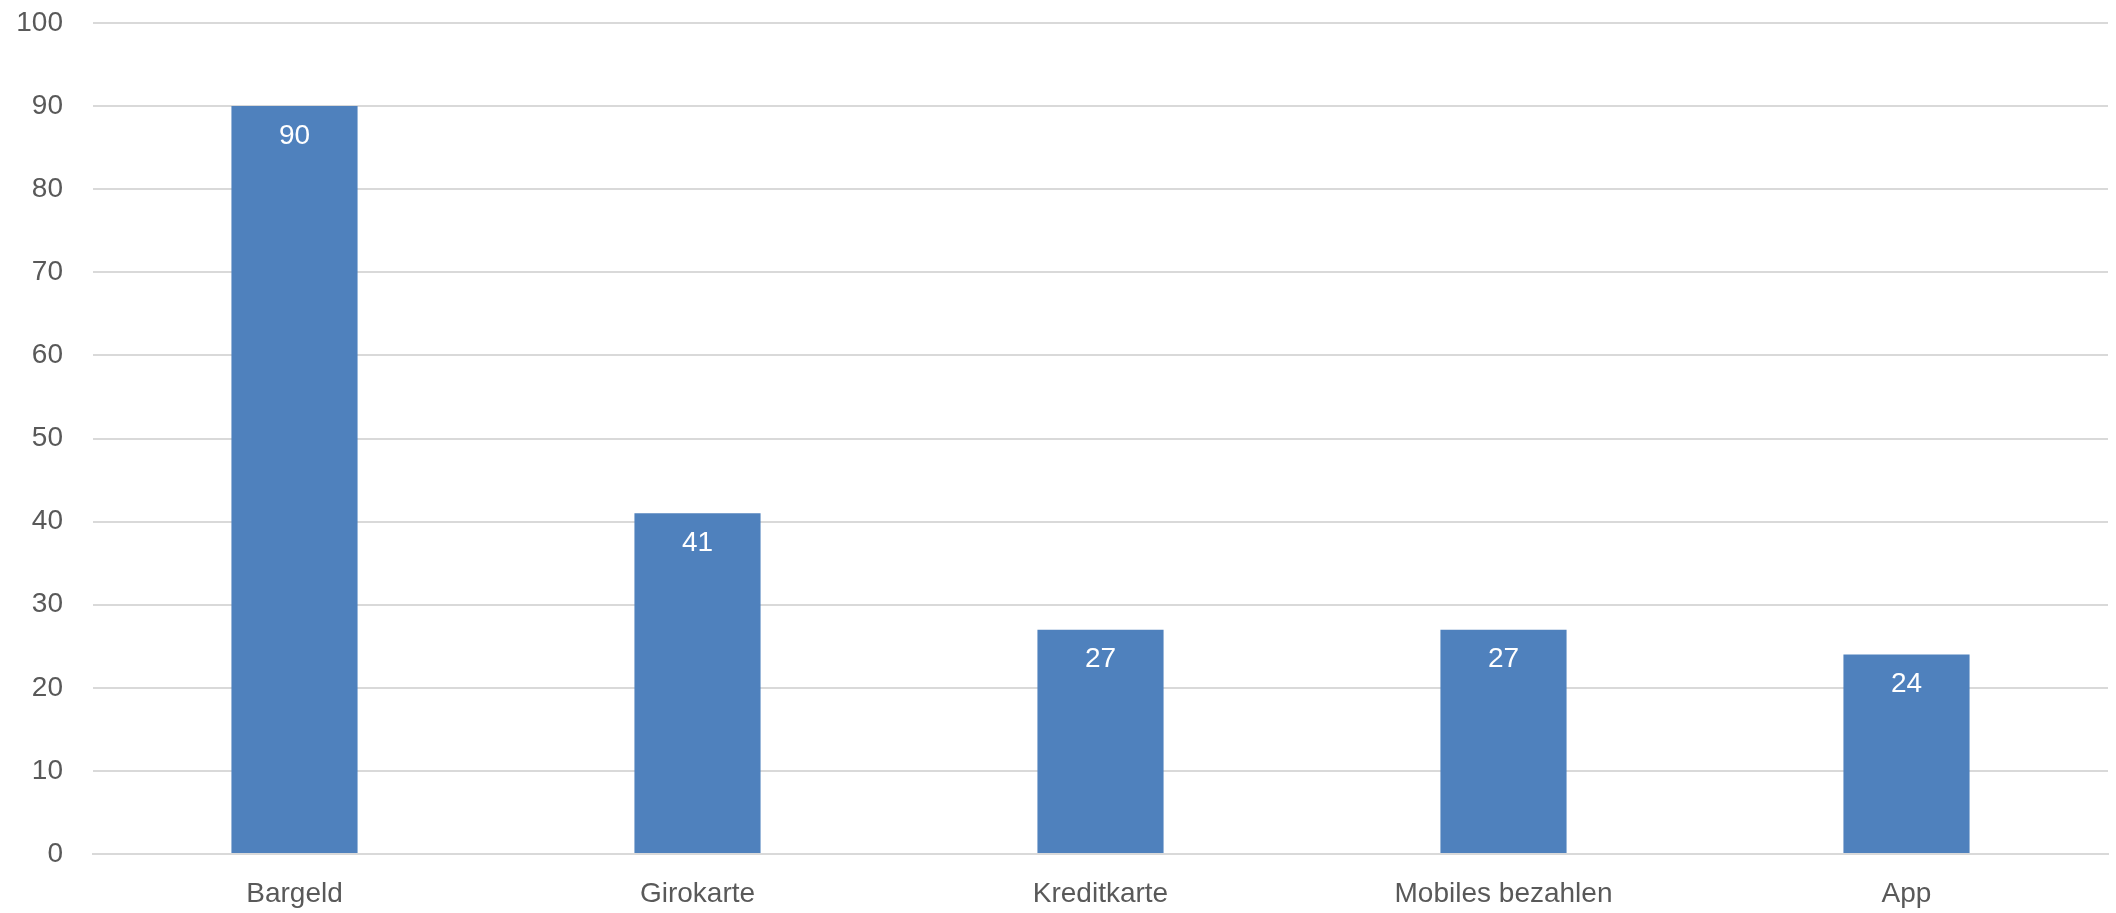 This screenshot has width=2116, height=913. Describe the element at coordinates (1100, 892) in the screenshot. I see `x-tick-label: Kreditkarte` at that location.